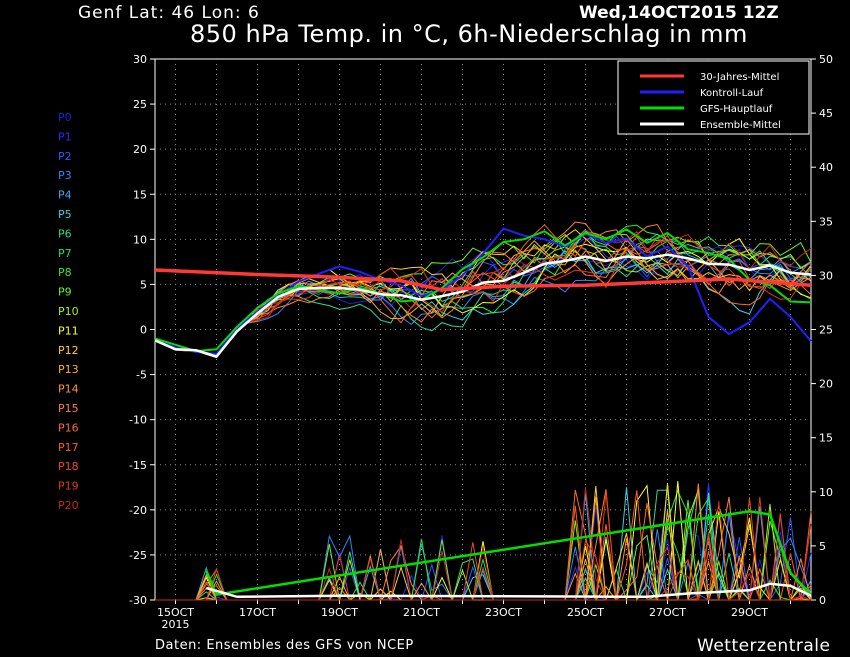 The width and height of the screenshot is (850, 657). Describe the element at coordinates (65, 272) in the screenshot. I see `member-label: P8` at that location.